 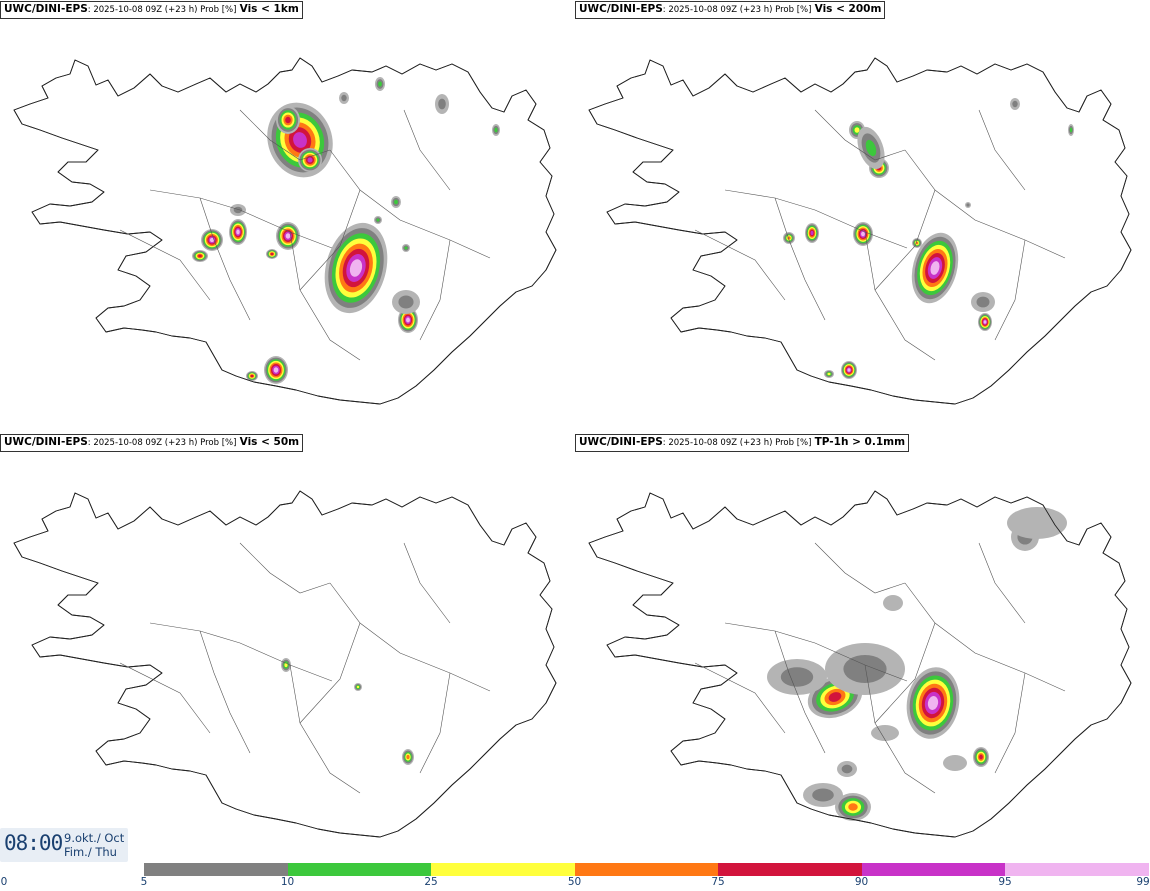 What do you see at coordinates (431, 882) in the screenshot?
I see `colorbar-tick-label: 25` at bounding box center [431, 882].